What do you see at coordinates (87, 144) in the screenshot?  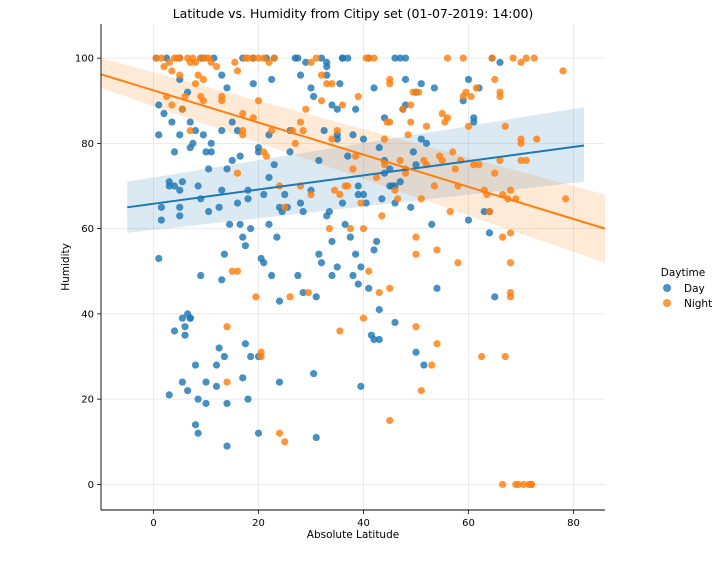 I see `y-tick-label: 80` at bounding box center [87, 144].